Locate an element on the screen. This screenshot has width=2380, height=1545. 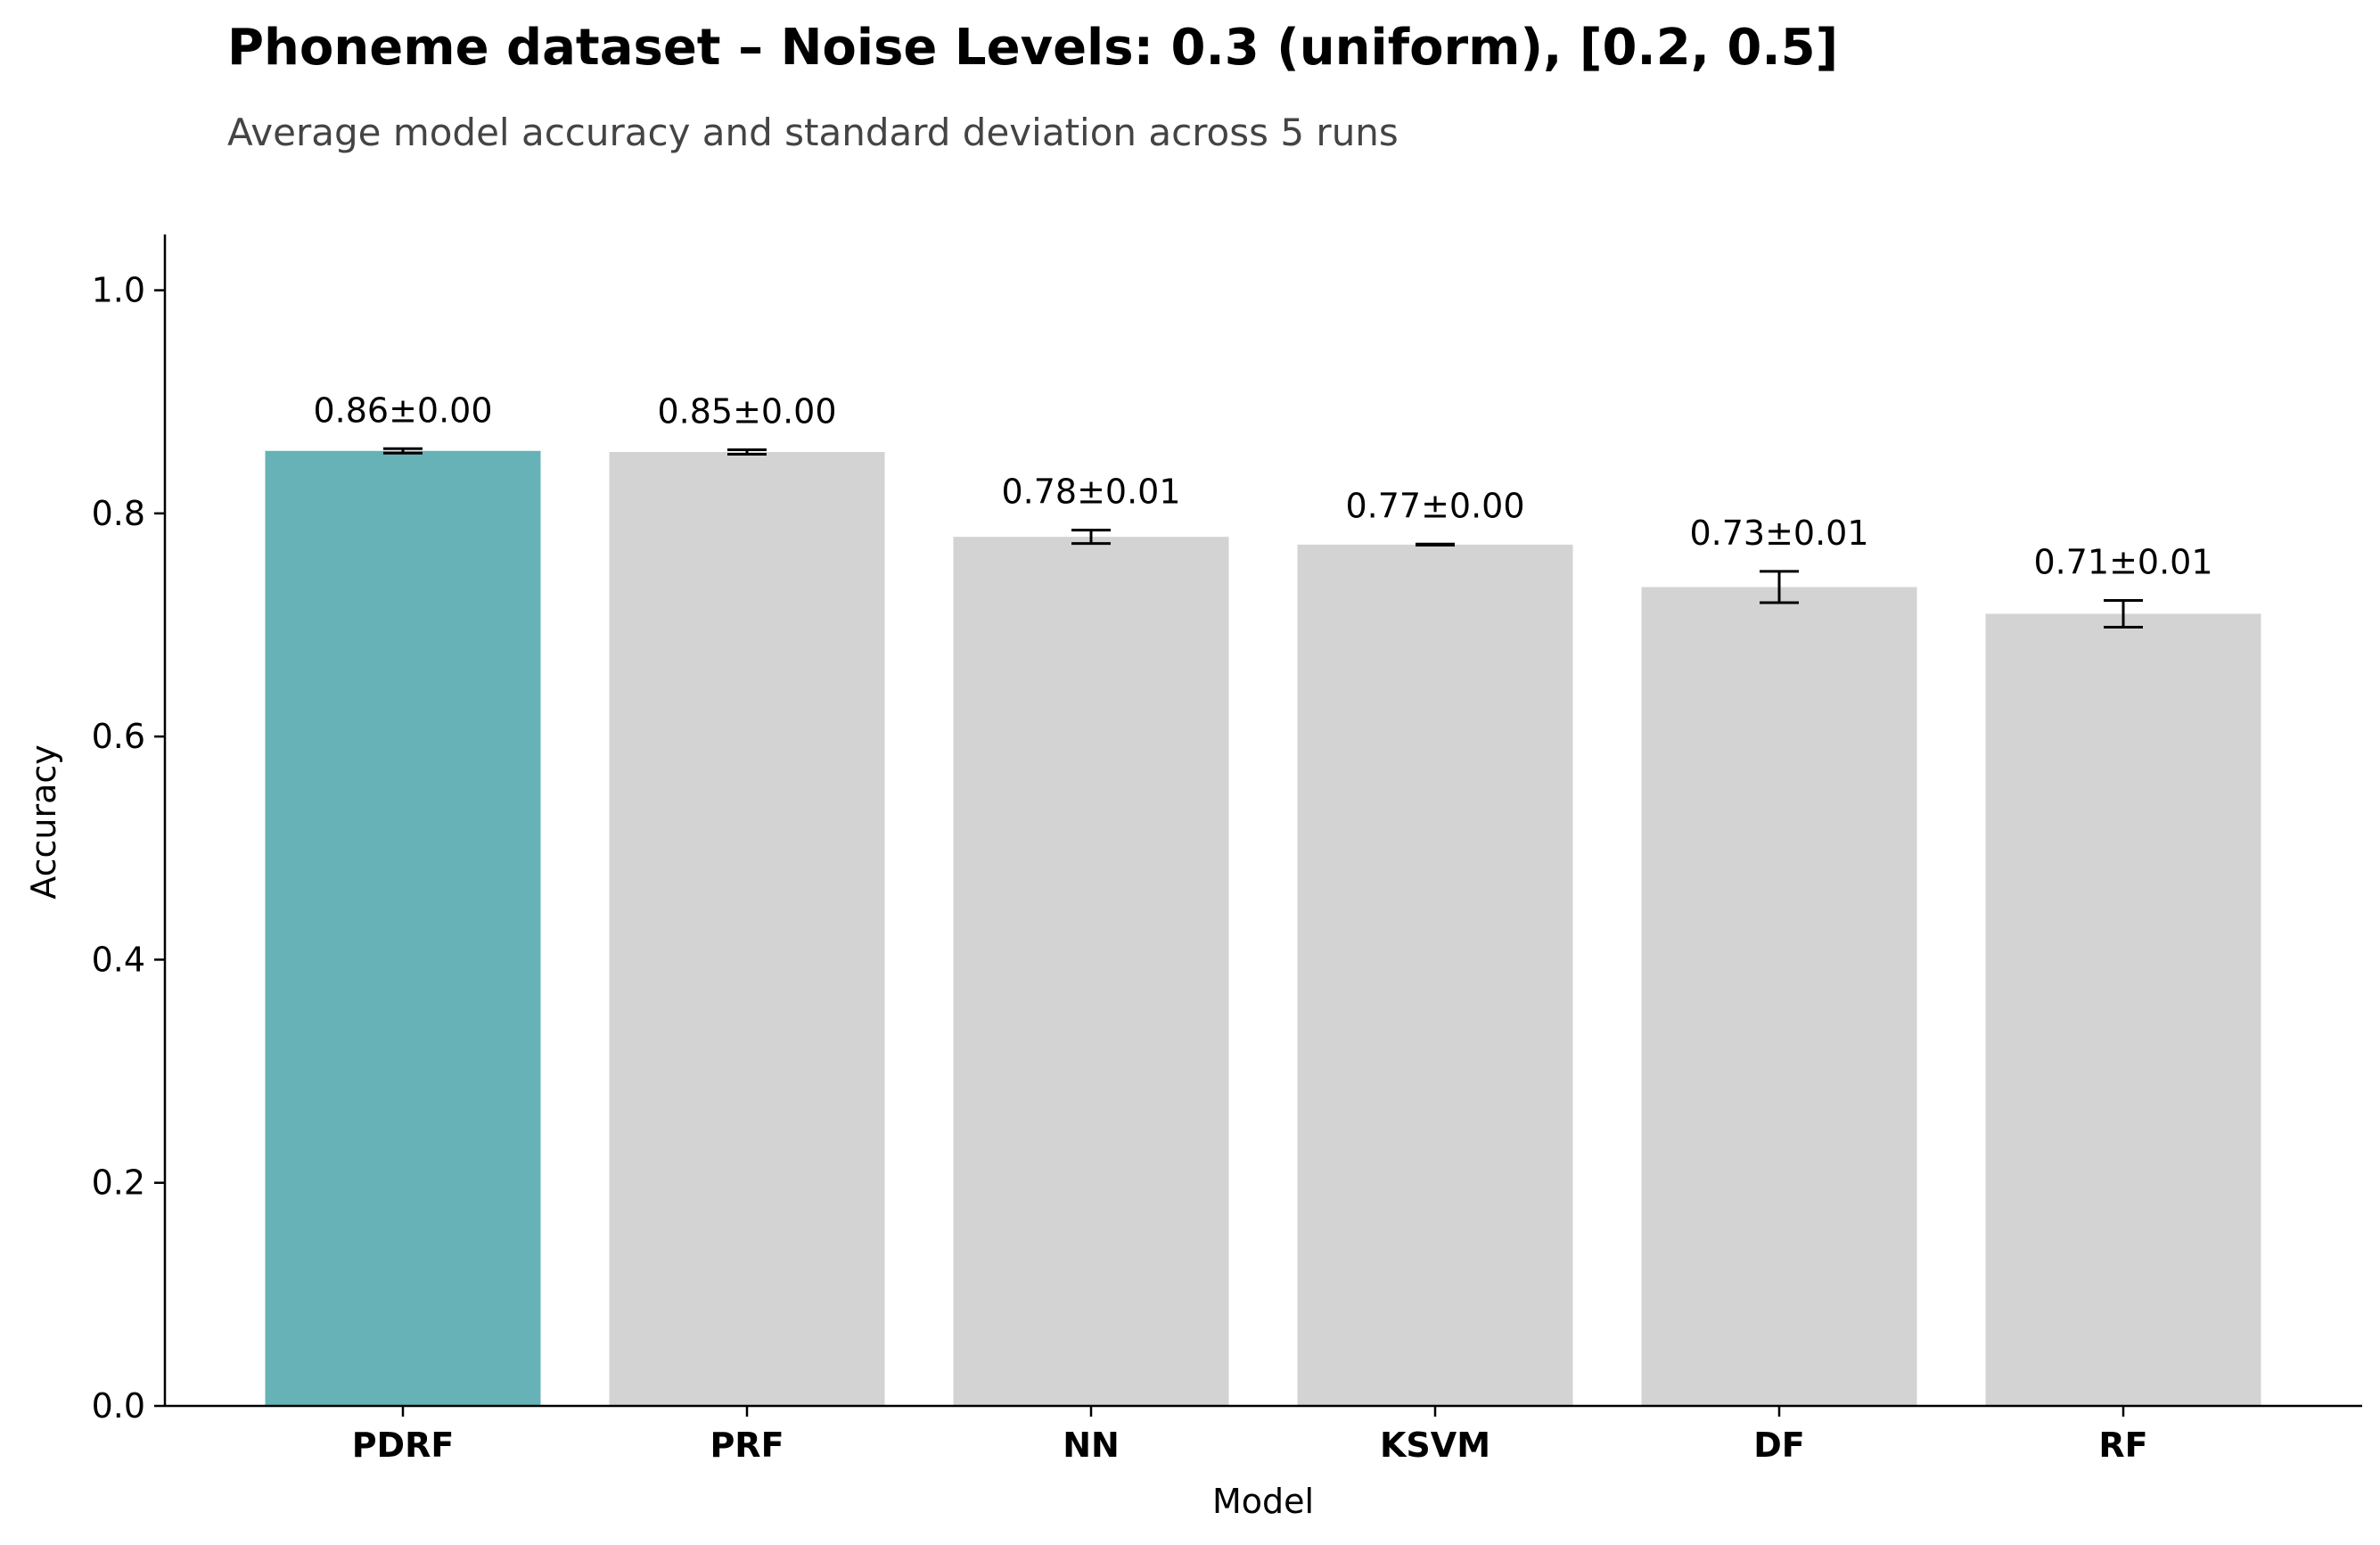
data-label-prf: 0.85±0.00 is located at coordinates (746, 412).